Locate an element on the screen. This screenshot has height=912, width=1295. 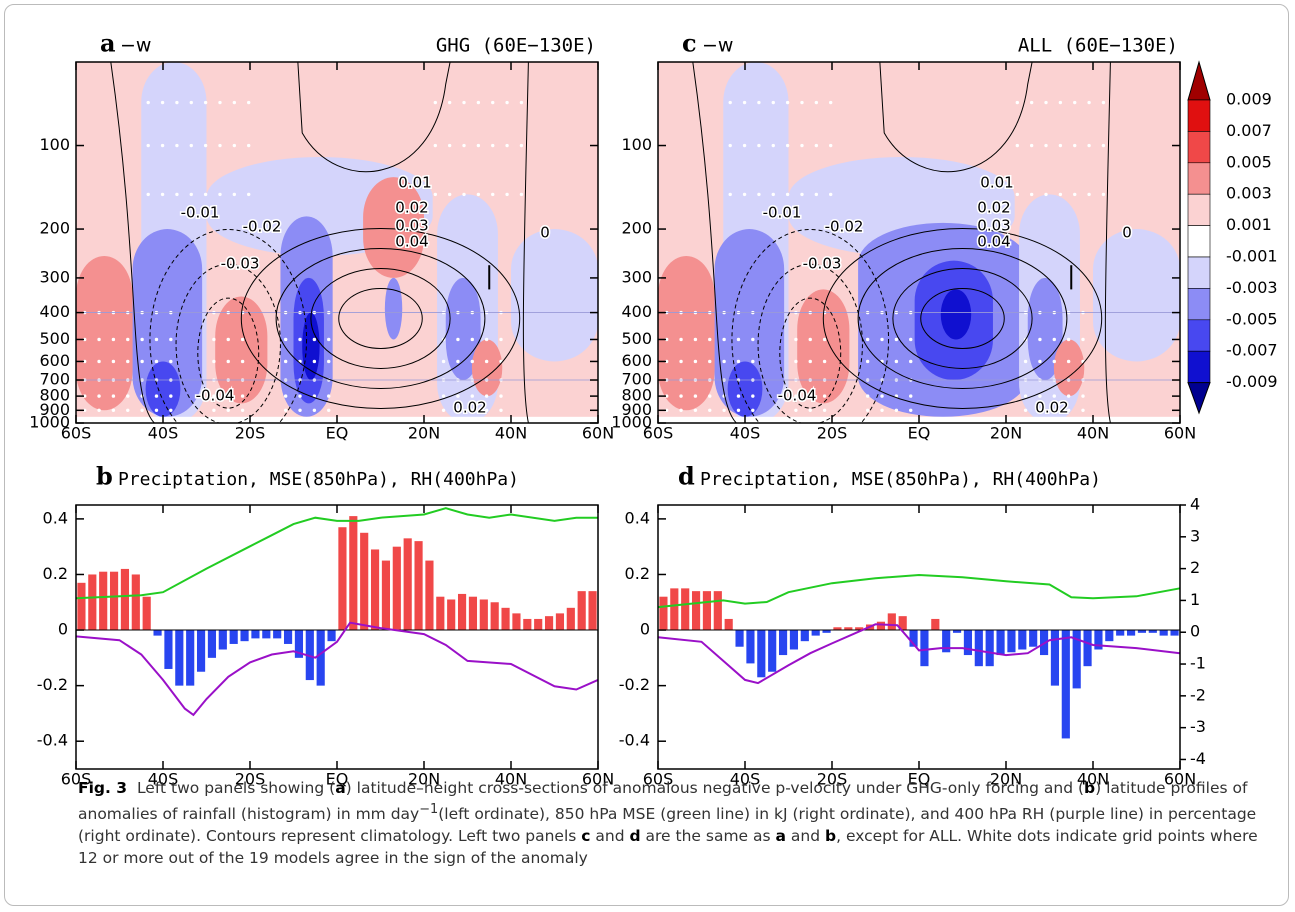
chart-title: Preciptation, MSE(850hPa), RH(400hPa) is located at coordinates (900, 479).